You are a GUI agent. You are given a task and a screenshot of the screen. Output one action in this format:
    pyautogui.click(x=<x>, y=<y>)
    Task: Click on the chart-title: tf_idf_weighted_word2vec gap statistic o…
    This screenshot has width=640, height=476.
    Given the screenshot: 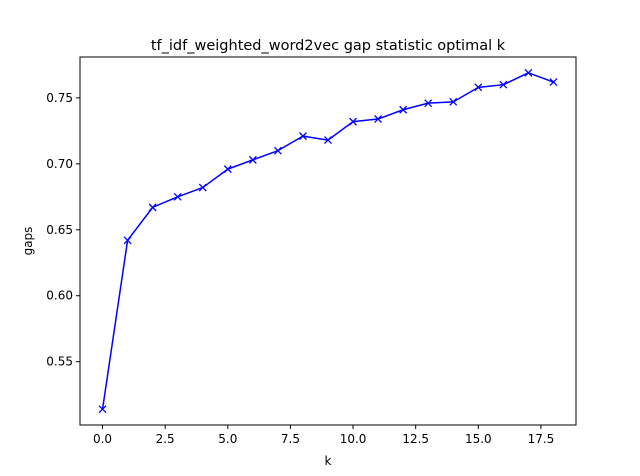 What is the action you would take?
    pyautogui.click(x=328, y=46)
    